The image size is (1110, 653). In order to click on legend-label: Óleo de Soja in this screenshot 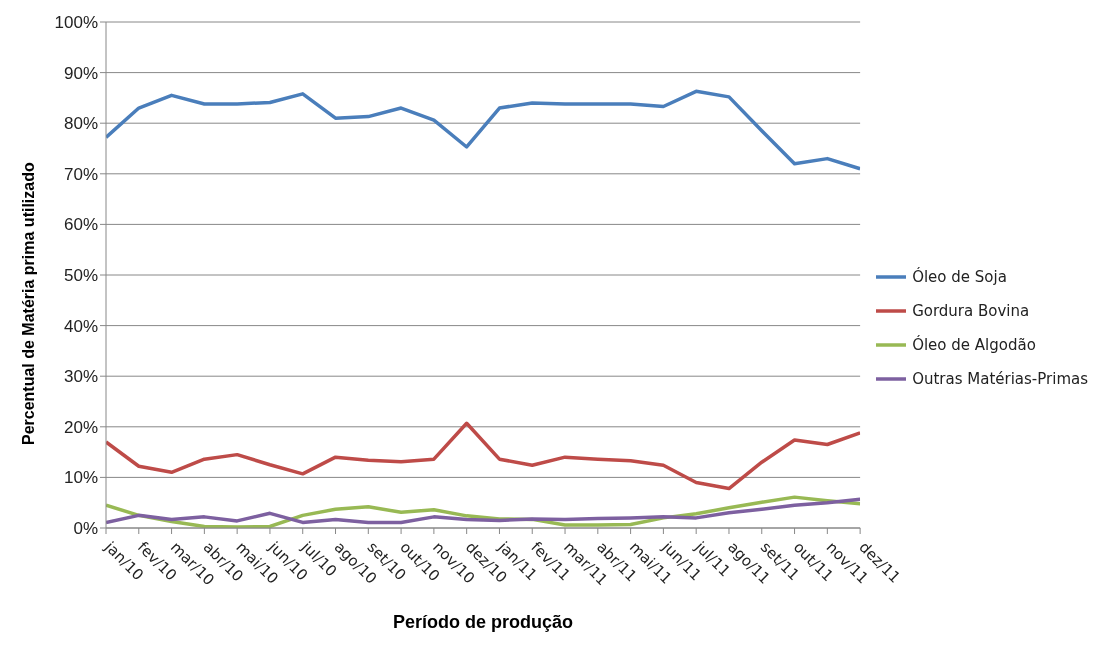, I will do `click(959, 277)`.